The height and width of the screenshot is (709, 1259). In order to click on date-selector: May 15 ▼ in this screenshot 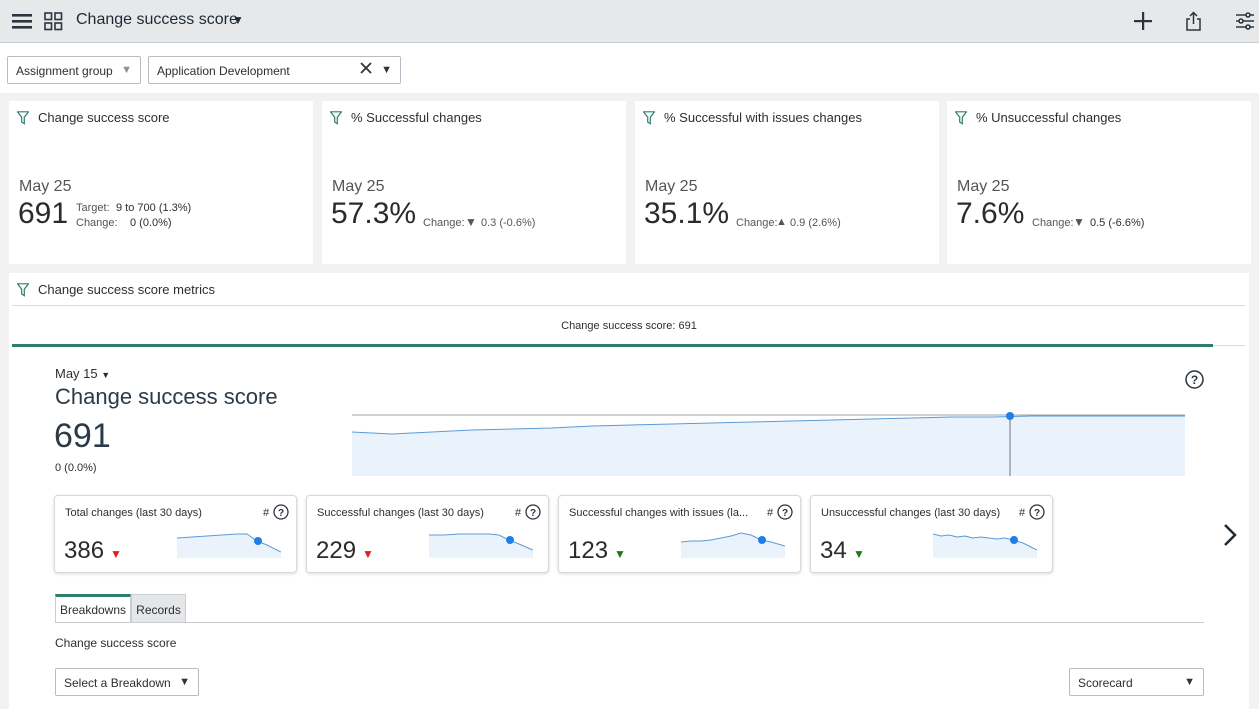, I will do `click(83, 373)`.